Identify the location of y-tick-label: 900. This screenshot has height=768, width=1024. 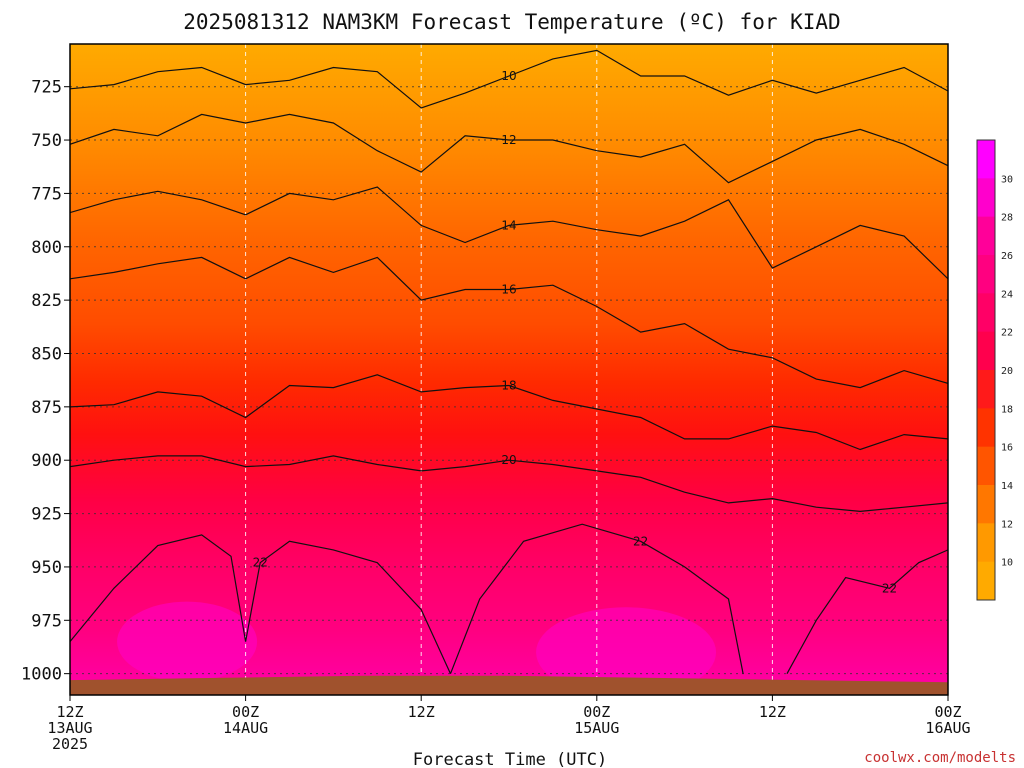
(46, 461).